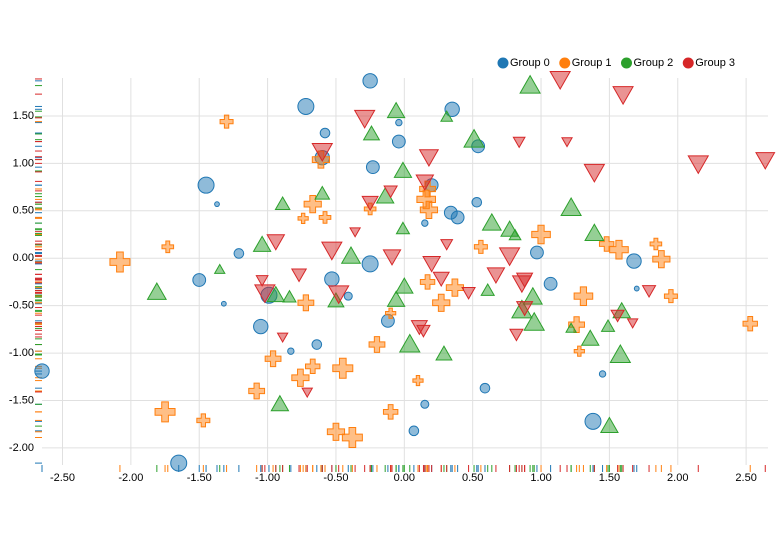 The height and width of the screenshot is (545, 780). Describe the element at coordinates (21, 353) in the screenshot. I see `y-tick-label: -1.00` at that location.